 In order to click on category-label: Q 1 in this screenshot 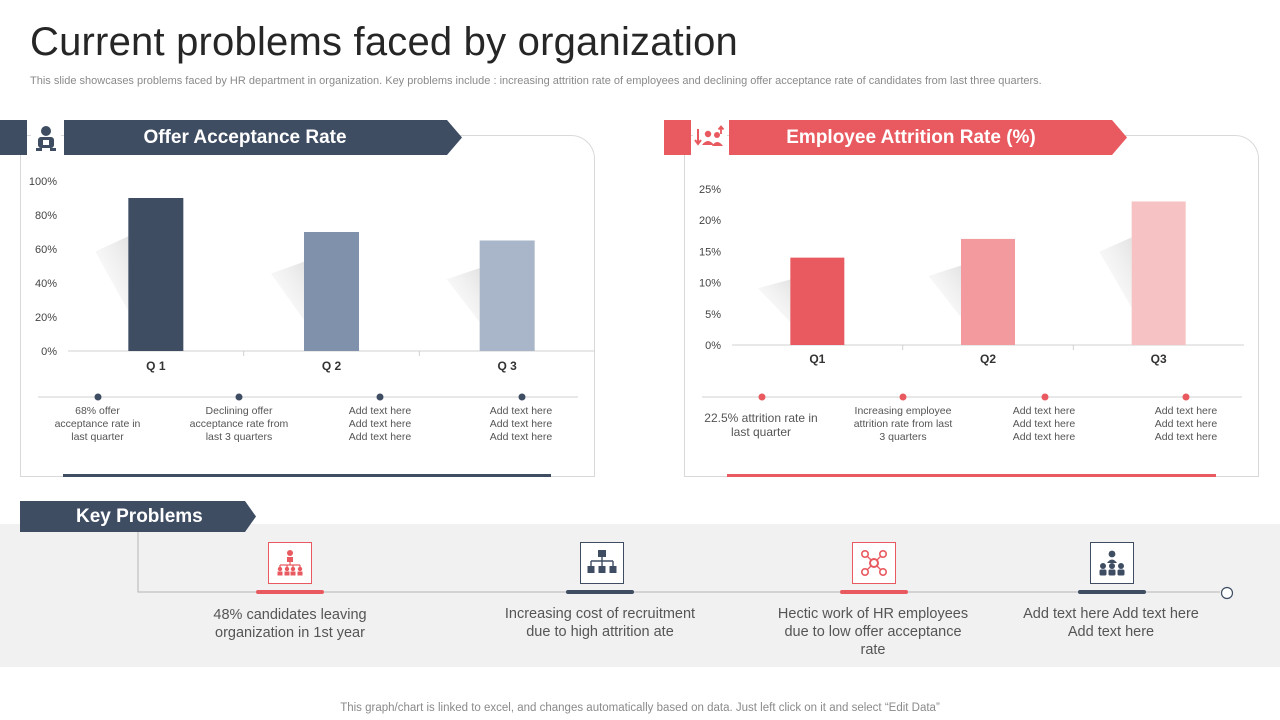, I will do `click(156, 366)`.